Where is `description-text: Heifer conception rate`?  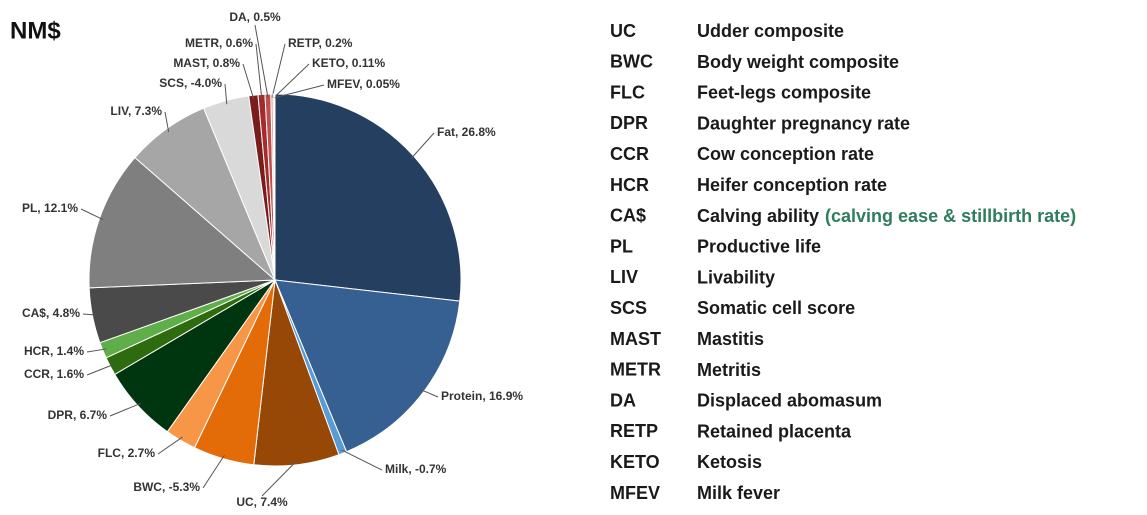
description-text: Heifer conception rate is located at coordinates (792, 185).